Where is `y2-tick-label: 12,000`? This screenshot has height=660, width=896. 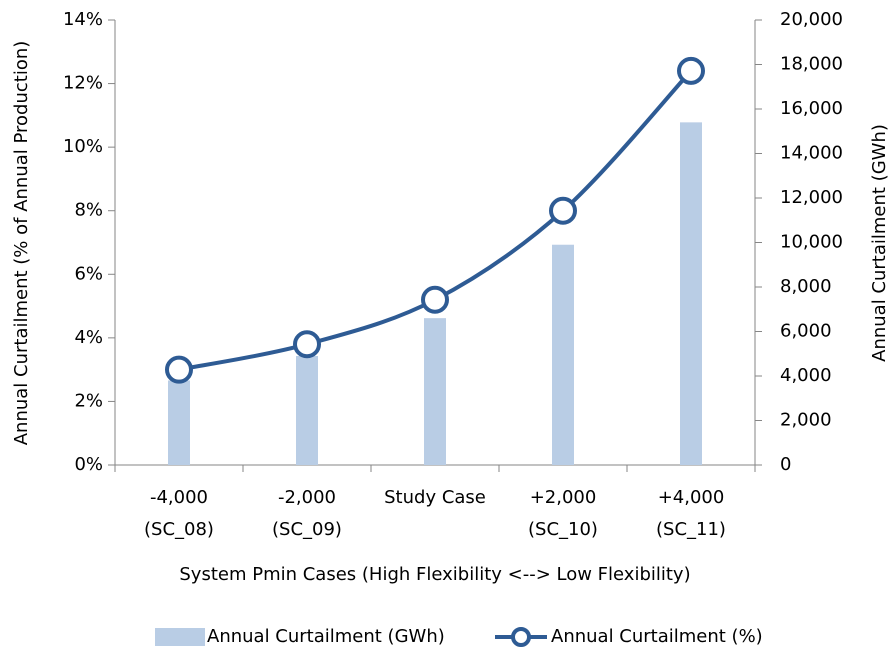
y2-tick-label: 12,000 is located at coordinates (811, 197).